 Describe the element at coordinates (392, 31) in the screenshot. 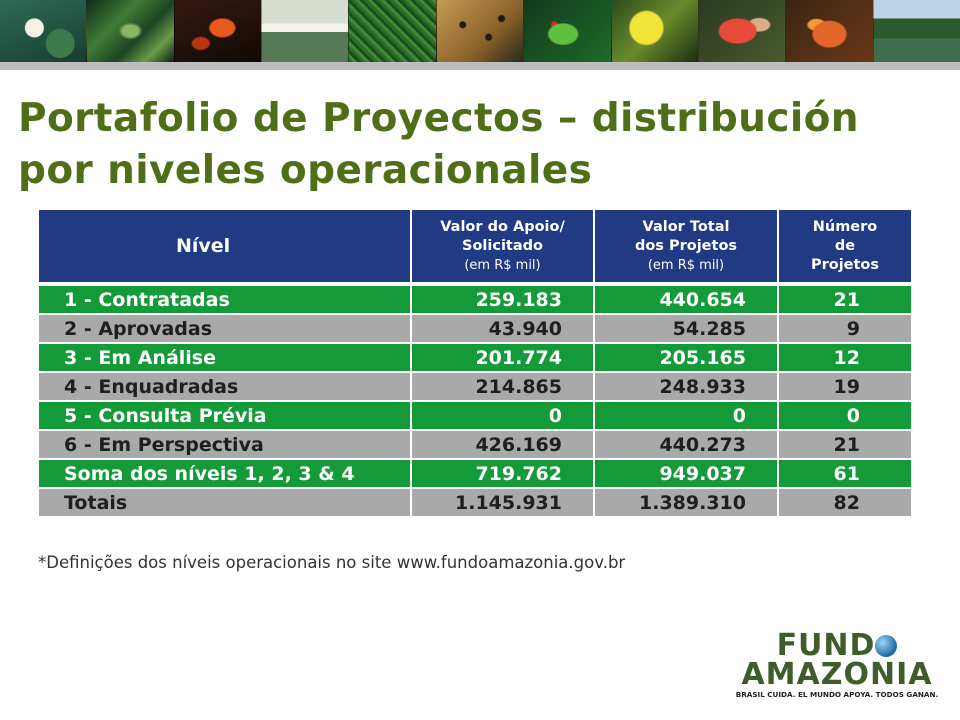

I see `forest-canopy-photo` at that location.